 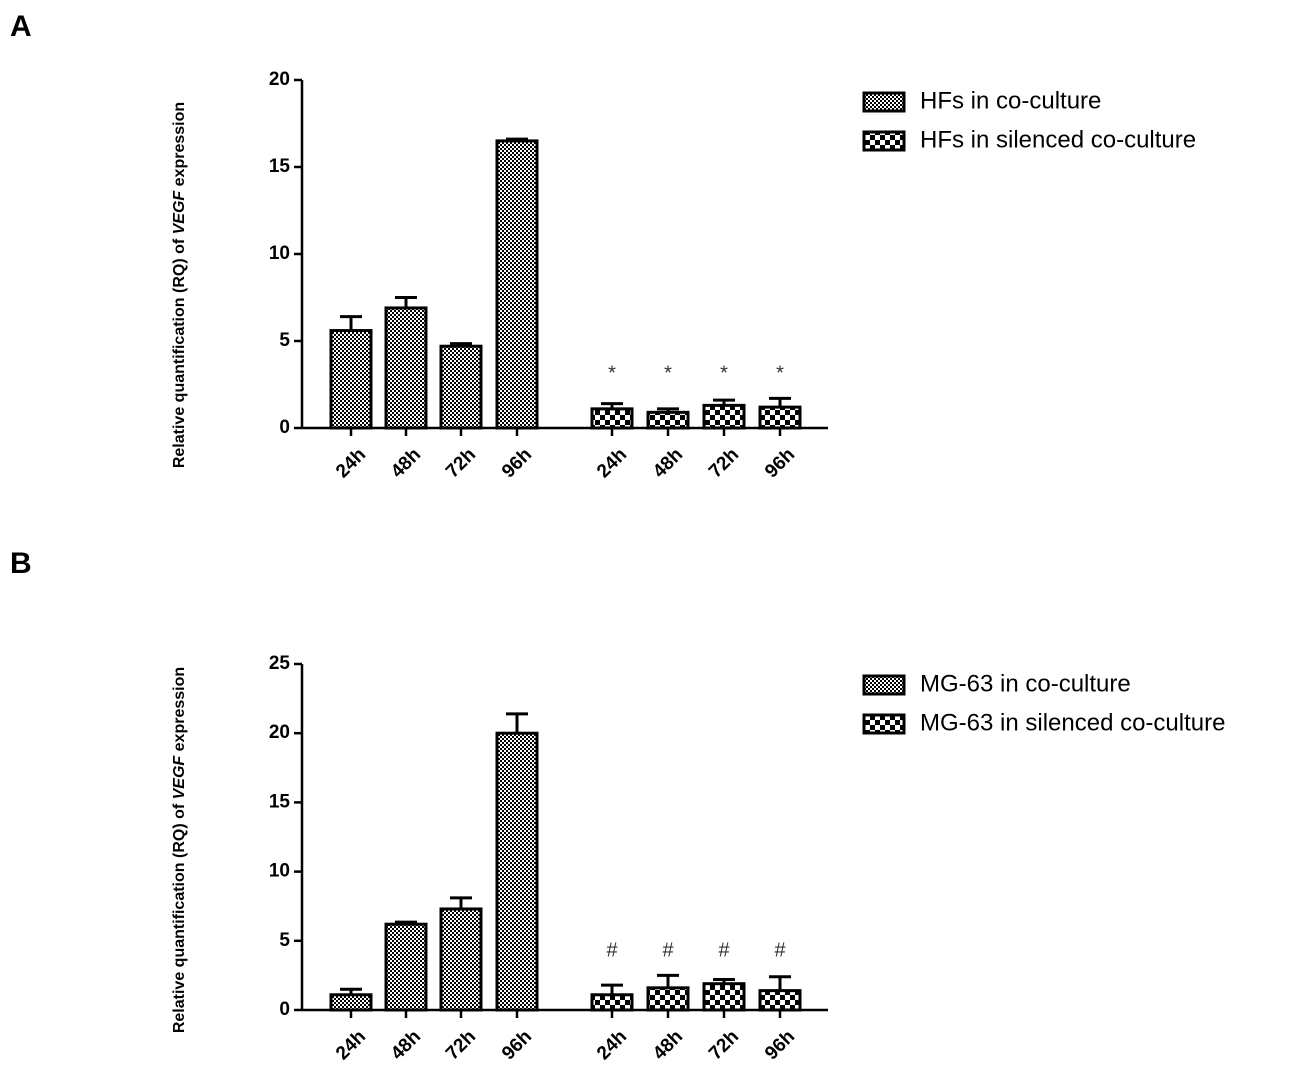 I want to click on legend-label: HFs in co-culture, so click(x=1010, y=100).